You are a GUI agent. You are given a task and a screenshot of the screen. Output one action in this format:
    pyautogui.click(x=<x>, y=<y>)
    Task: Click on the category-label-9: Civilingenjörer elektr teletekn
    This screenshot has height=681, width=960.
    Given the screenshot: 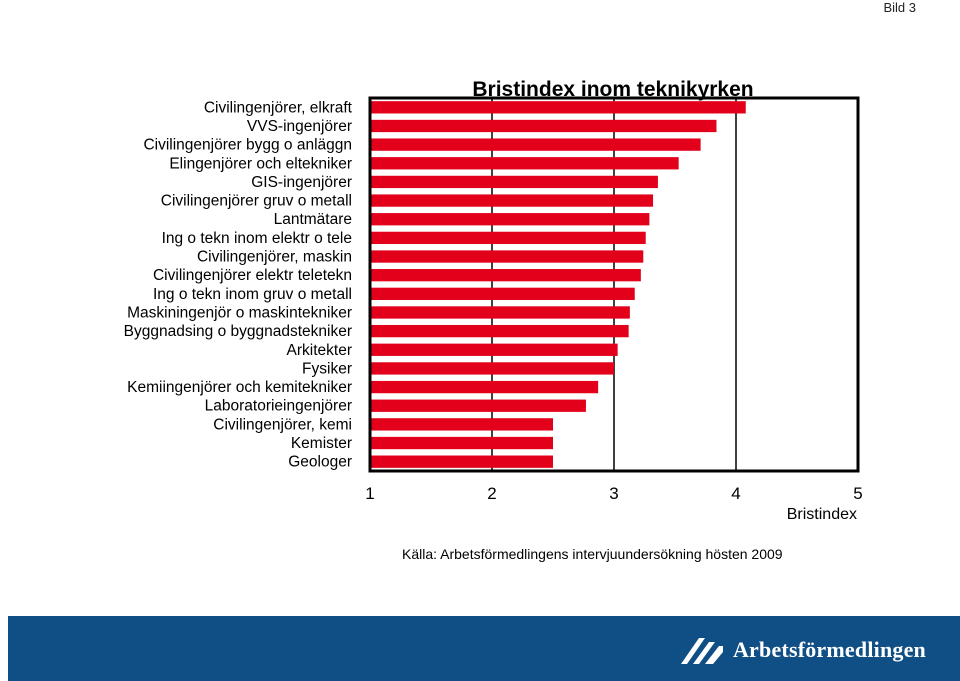 What is the action you would take?
    pyautogui.click(x=252, y=275)
    